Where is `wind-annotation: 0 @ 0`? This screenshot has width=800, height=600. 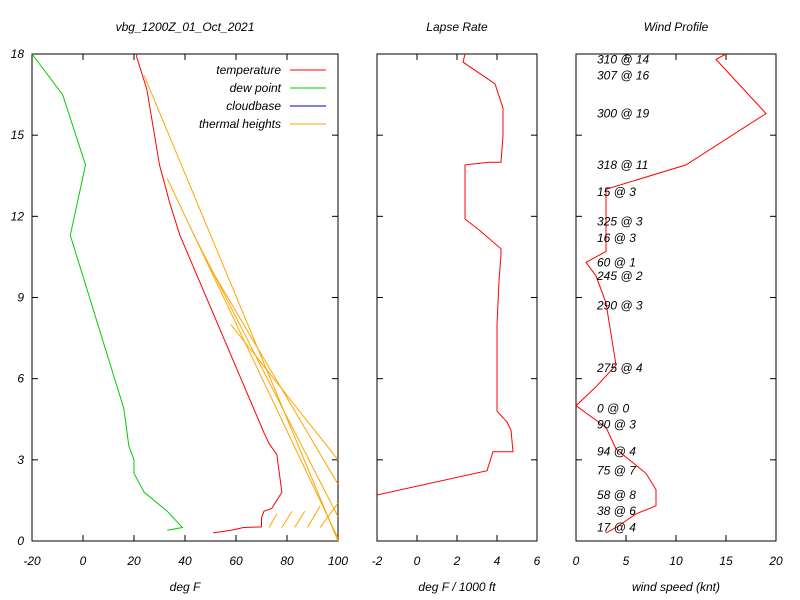
wind-annotation: 0 @ 0 is located at coordinates (613, 408).